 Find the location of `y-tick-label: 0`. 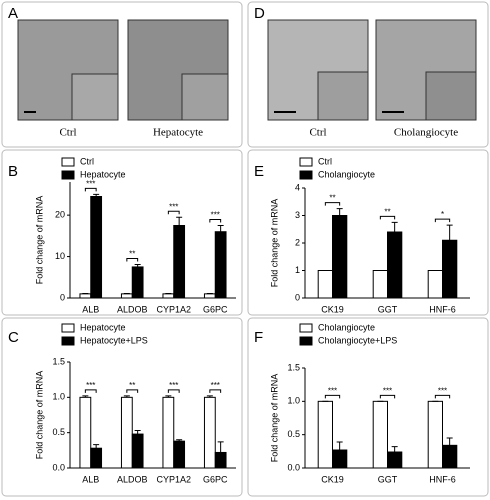

y-tick-label: 0 is located at coordinates (62, 297).